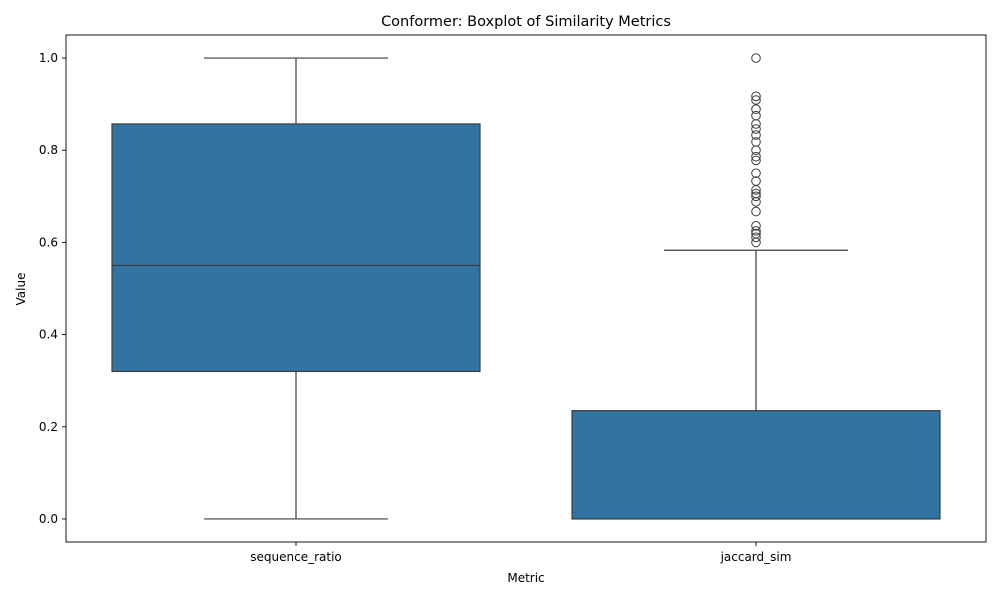 Image resolution: width=1000 pixels, height=604 pixels. I want to click on y-axis: 0.0 0.2 0.4 0.6 0.8 1.0, so click(52, 288).